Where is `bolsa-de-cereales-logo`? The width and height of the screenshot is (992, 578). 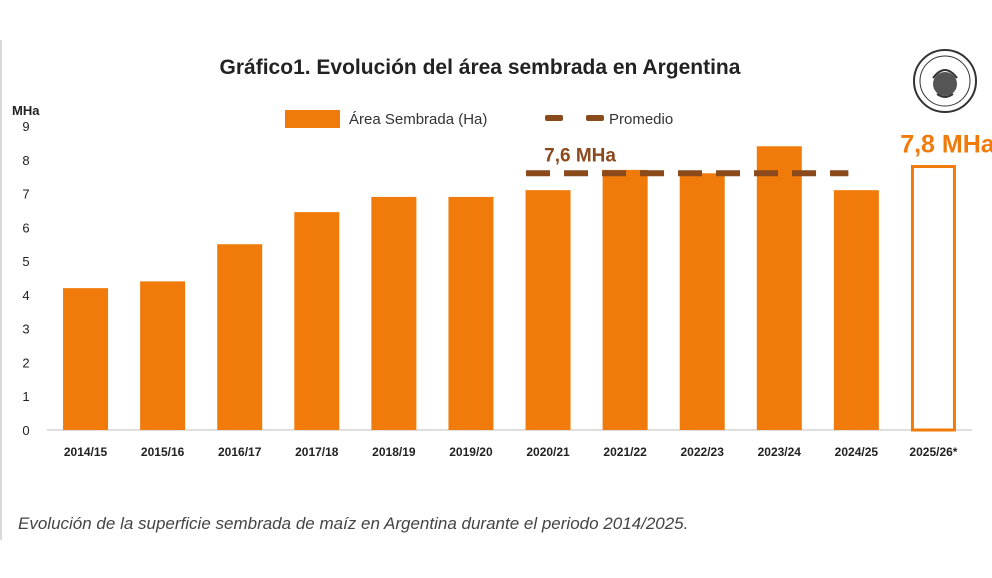 bolsa-de-cereales-logo is located at coordinates (945, 81).